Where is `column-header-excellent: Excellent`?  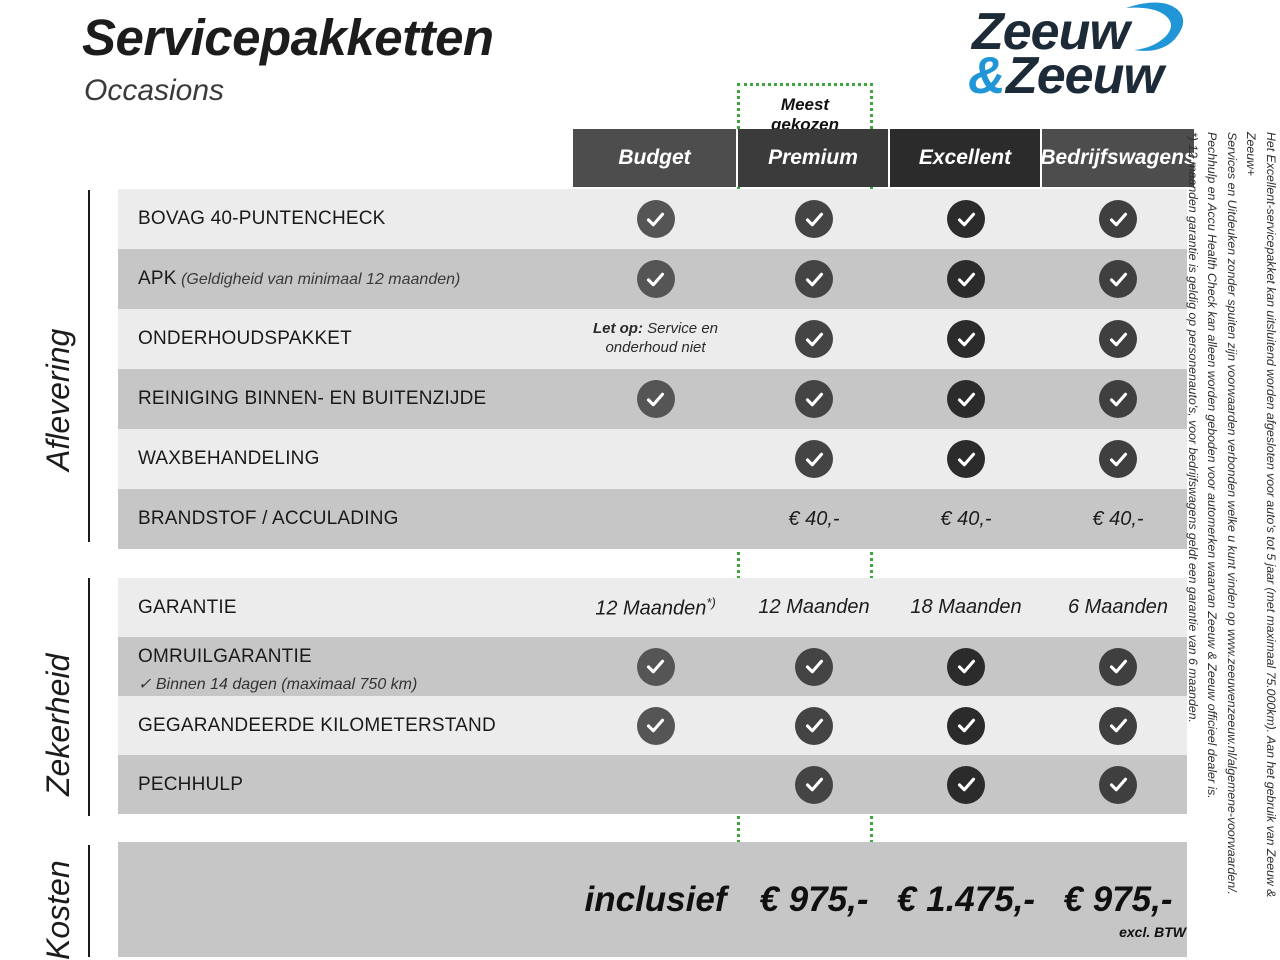
column-header-excellent: Excellent is located at coordinates (966, 158).